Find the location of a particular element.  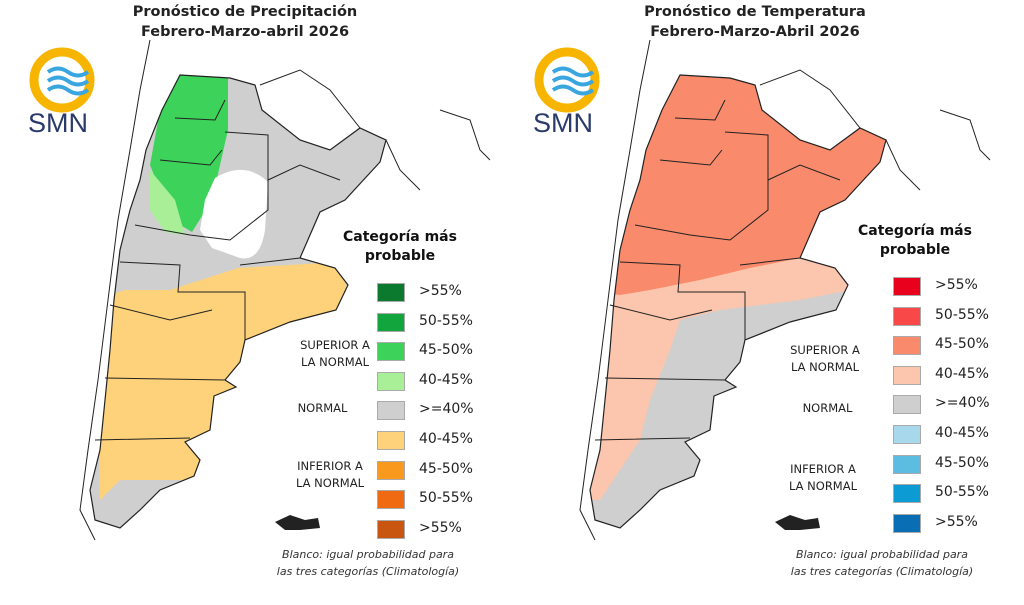

region-below-normal-orange is located at coordinates (222, 381).